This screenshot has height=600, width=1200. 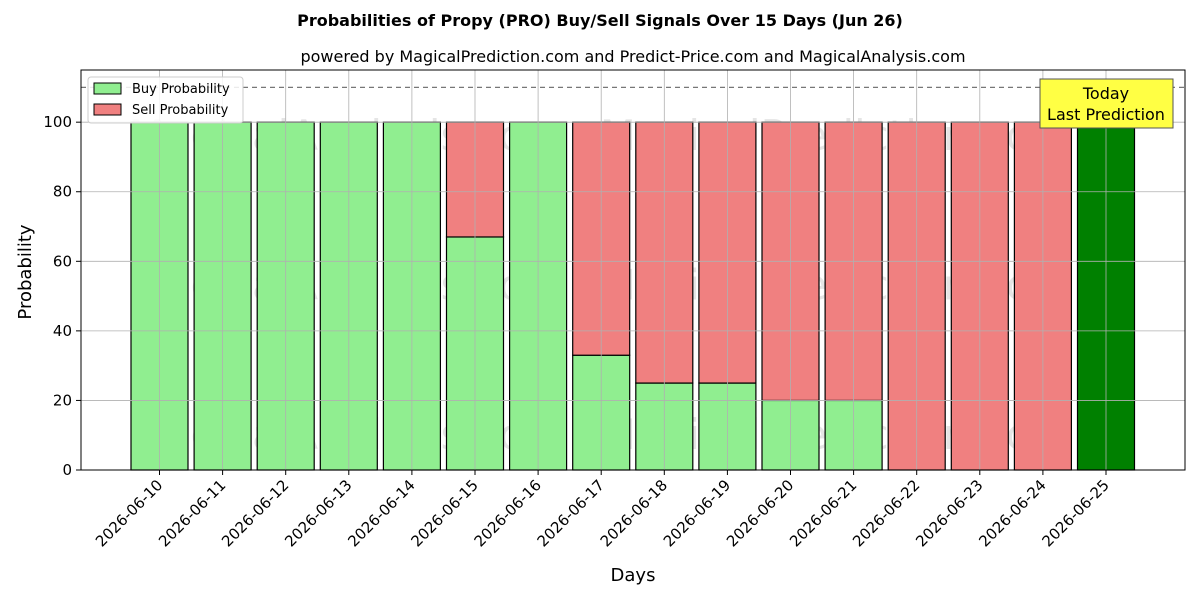 What do you see at coordinates (886, 513) in the screenshot?
I see `x-tick-label: 2026-06-22` at bounding box center [886, 513].